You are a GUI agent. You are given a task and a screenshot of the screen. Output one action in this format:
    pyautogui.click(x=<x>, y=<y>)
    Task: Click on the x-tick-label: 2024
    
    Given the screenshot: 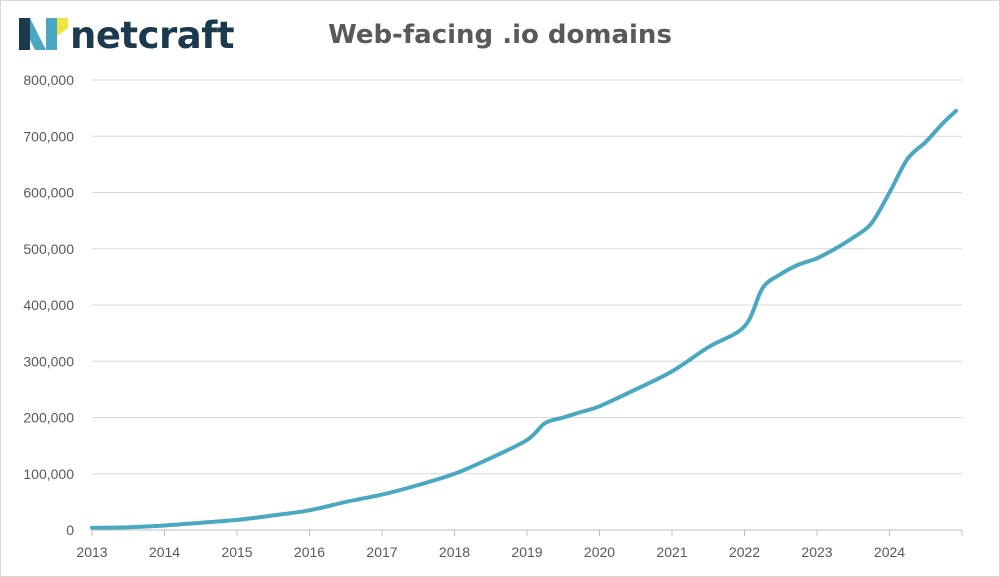 What is the action you would take?
    pyautogui.click(x=889, y=552)
    